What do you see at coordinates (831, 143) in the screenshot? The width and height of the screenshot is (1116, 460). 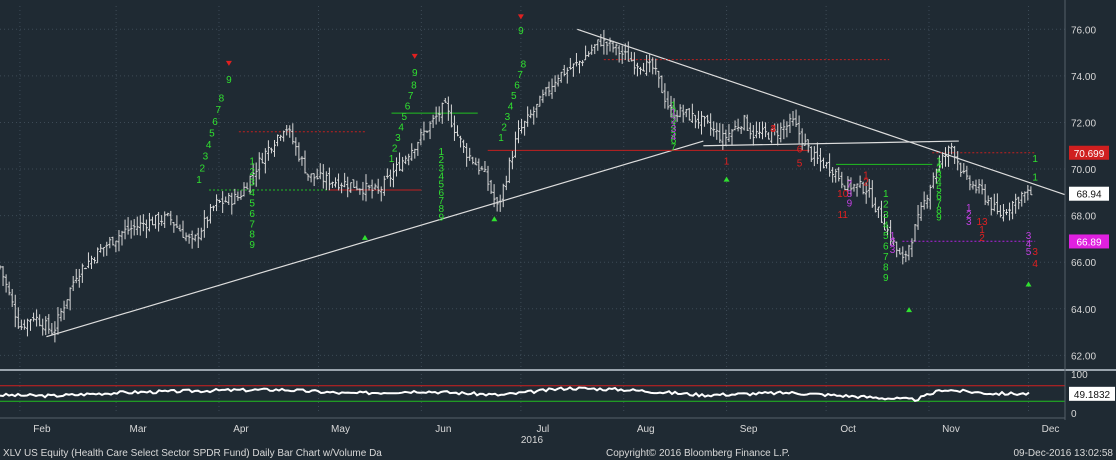 I see `trendline` at bounding box center [831, 143].